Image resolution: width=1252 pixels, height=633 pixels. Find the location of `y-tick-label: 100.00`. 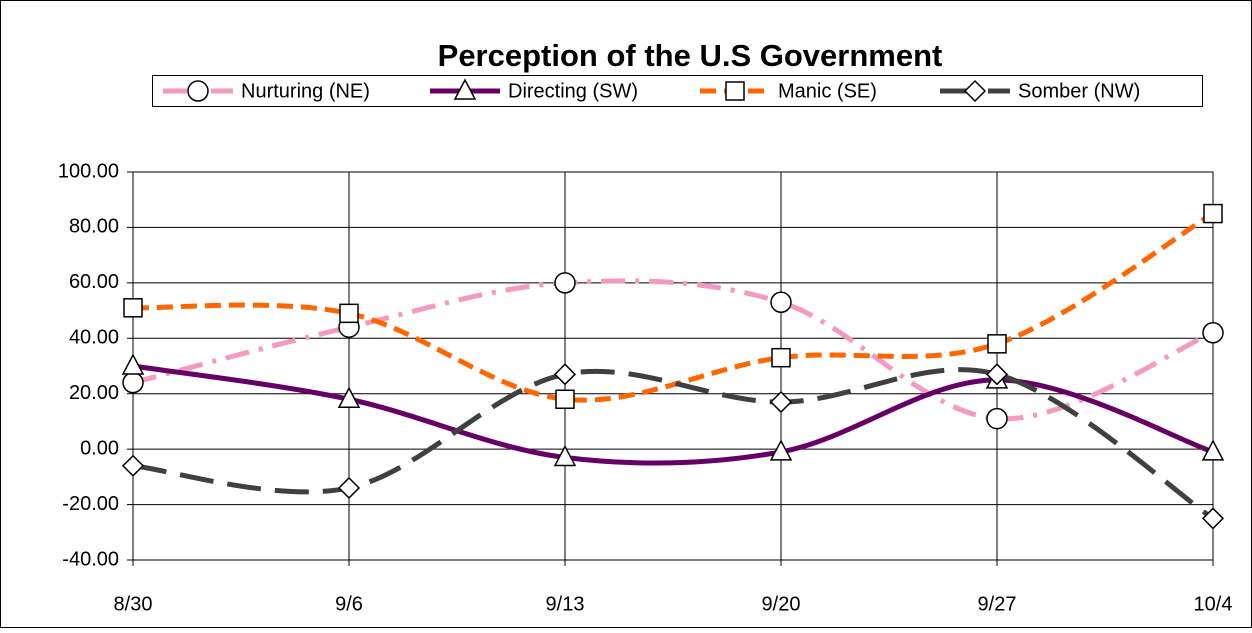

y-tick-label: 100.00 is located at coordinates (88, 171).